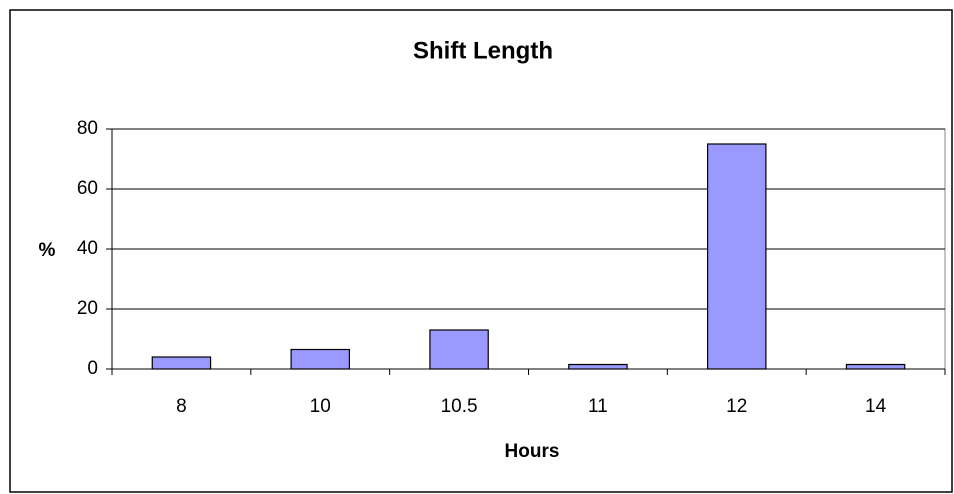 Image resolution: width=954 pixels, height=494 pixels. What do you see at coordinates (87, 188) in the screenshot?
I see `y-tick-label: 60` at bounding box center [87, 188].